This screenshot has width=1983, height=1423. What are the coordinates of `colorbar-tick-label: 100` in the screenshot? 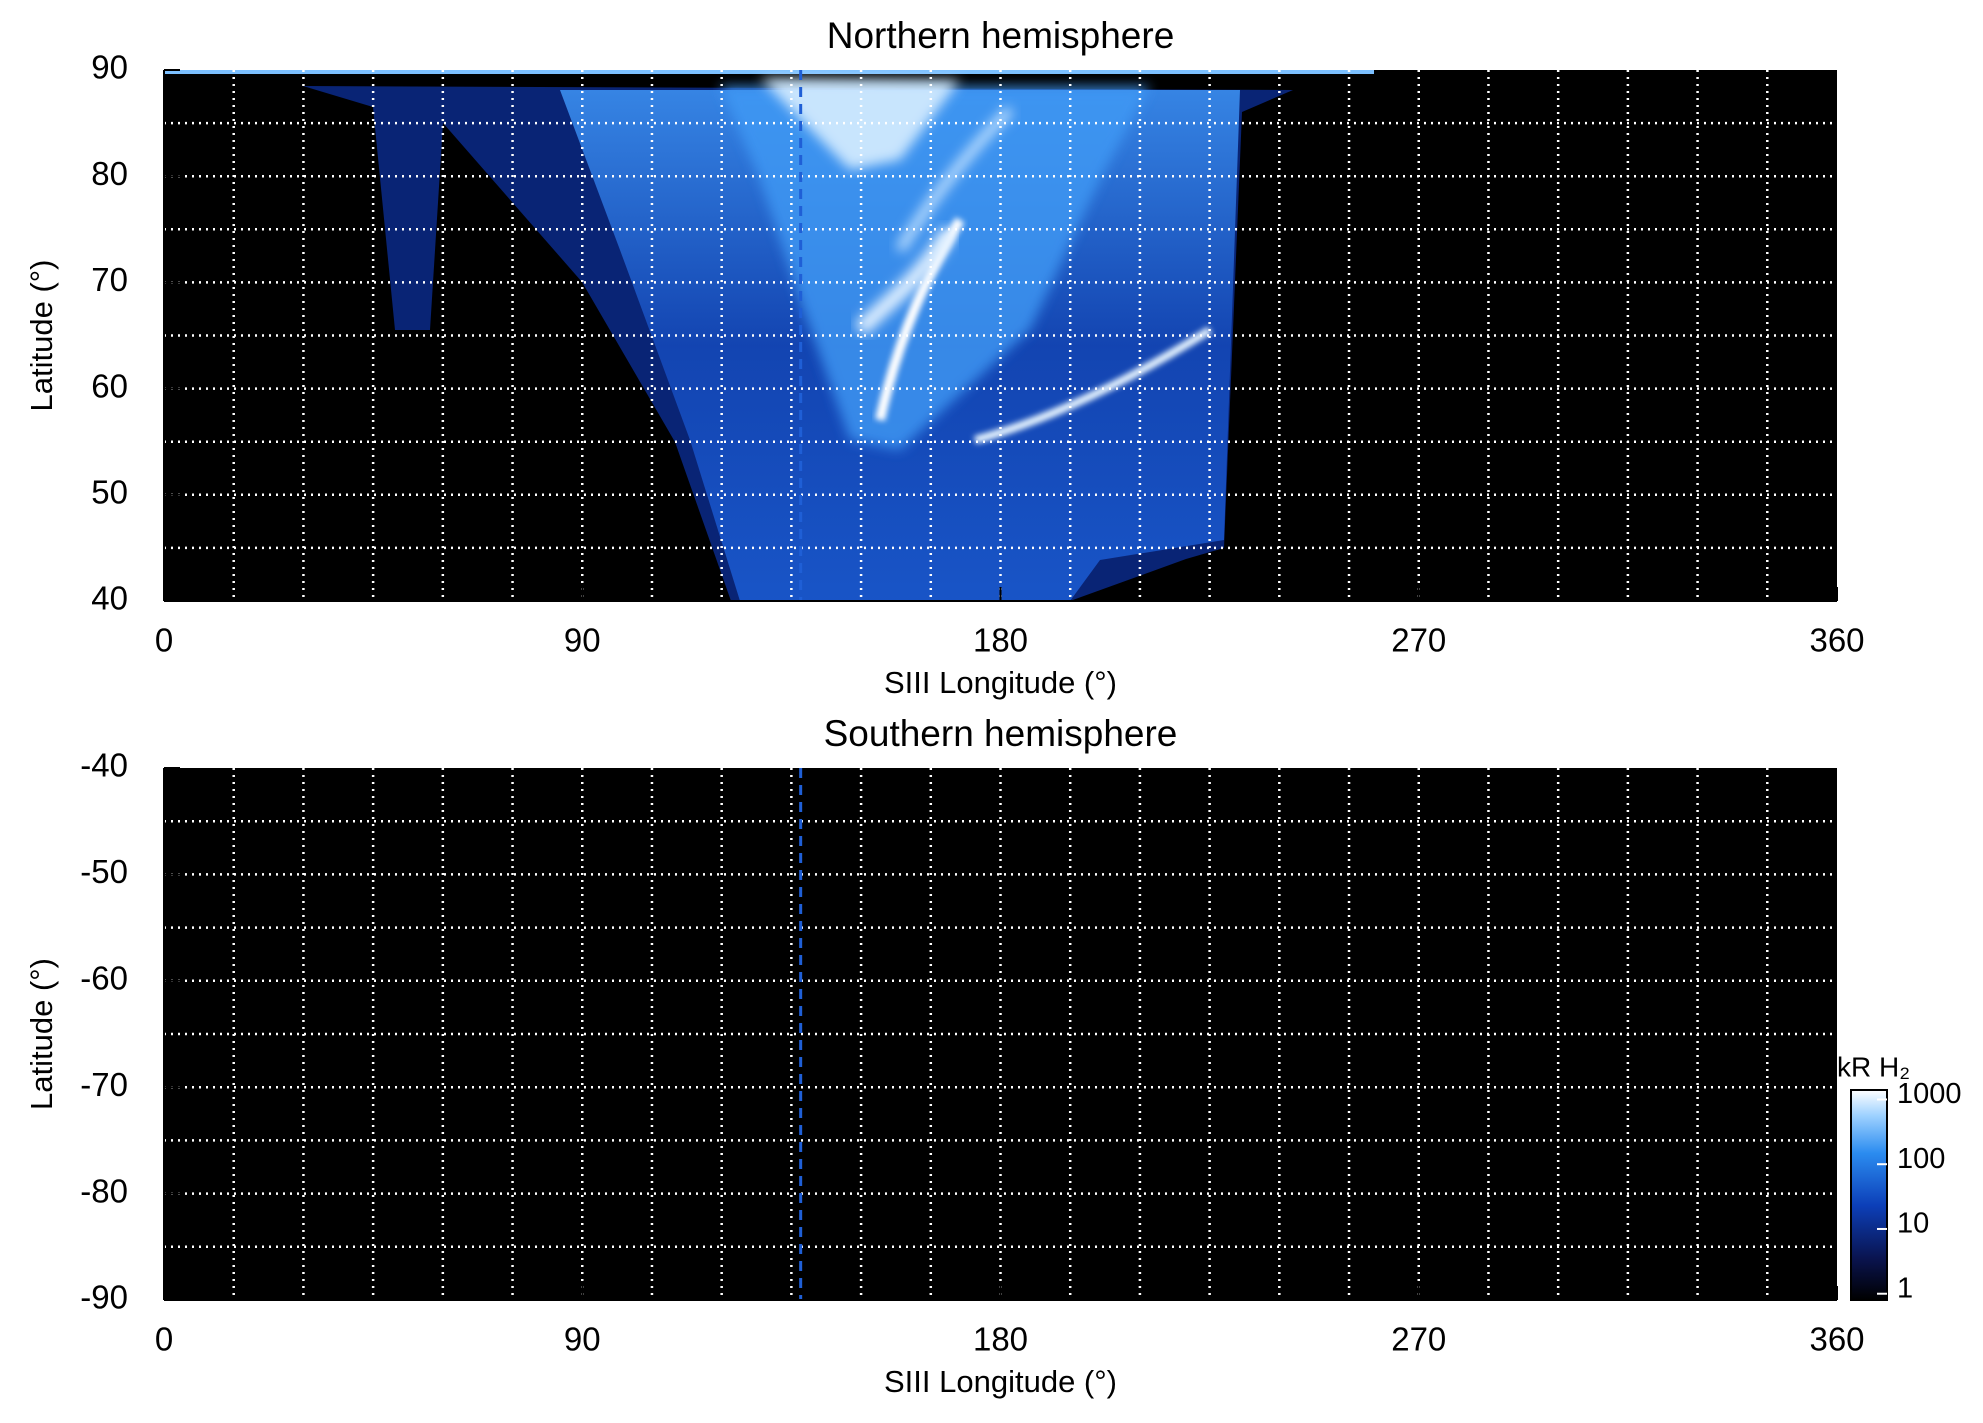 It's located at (1921, 1159).